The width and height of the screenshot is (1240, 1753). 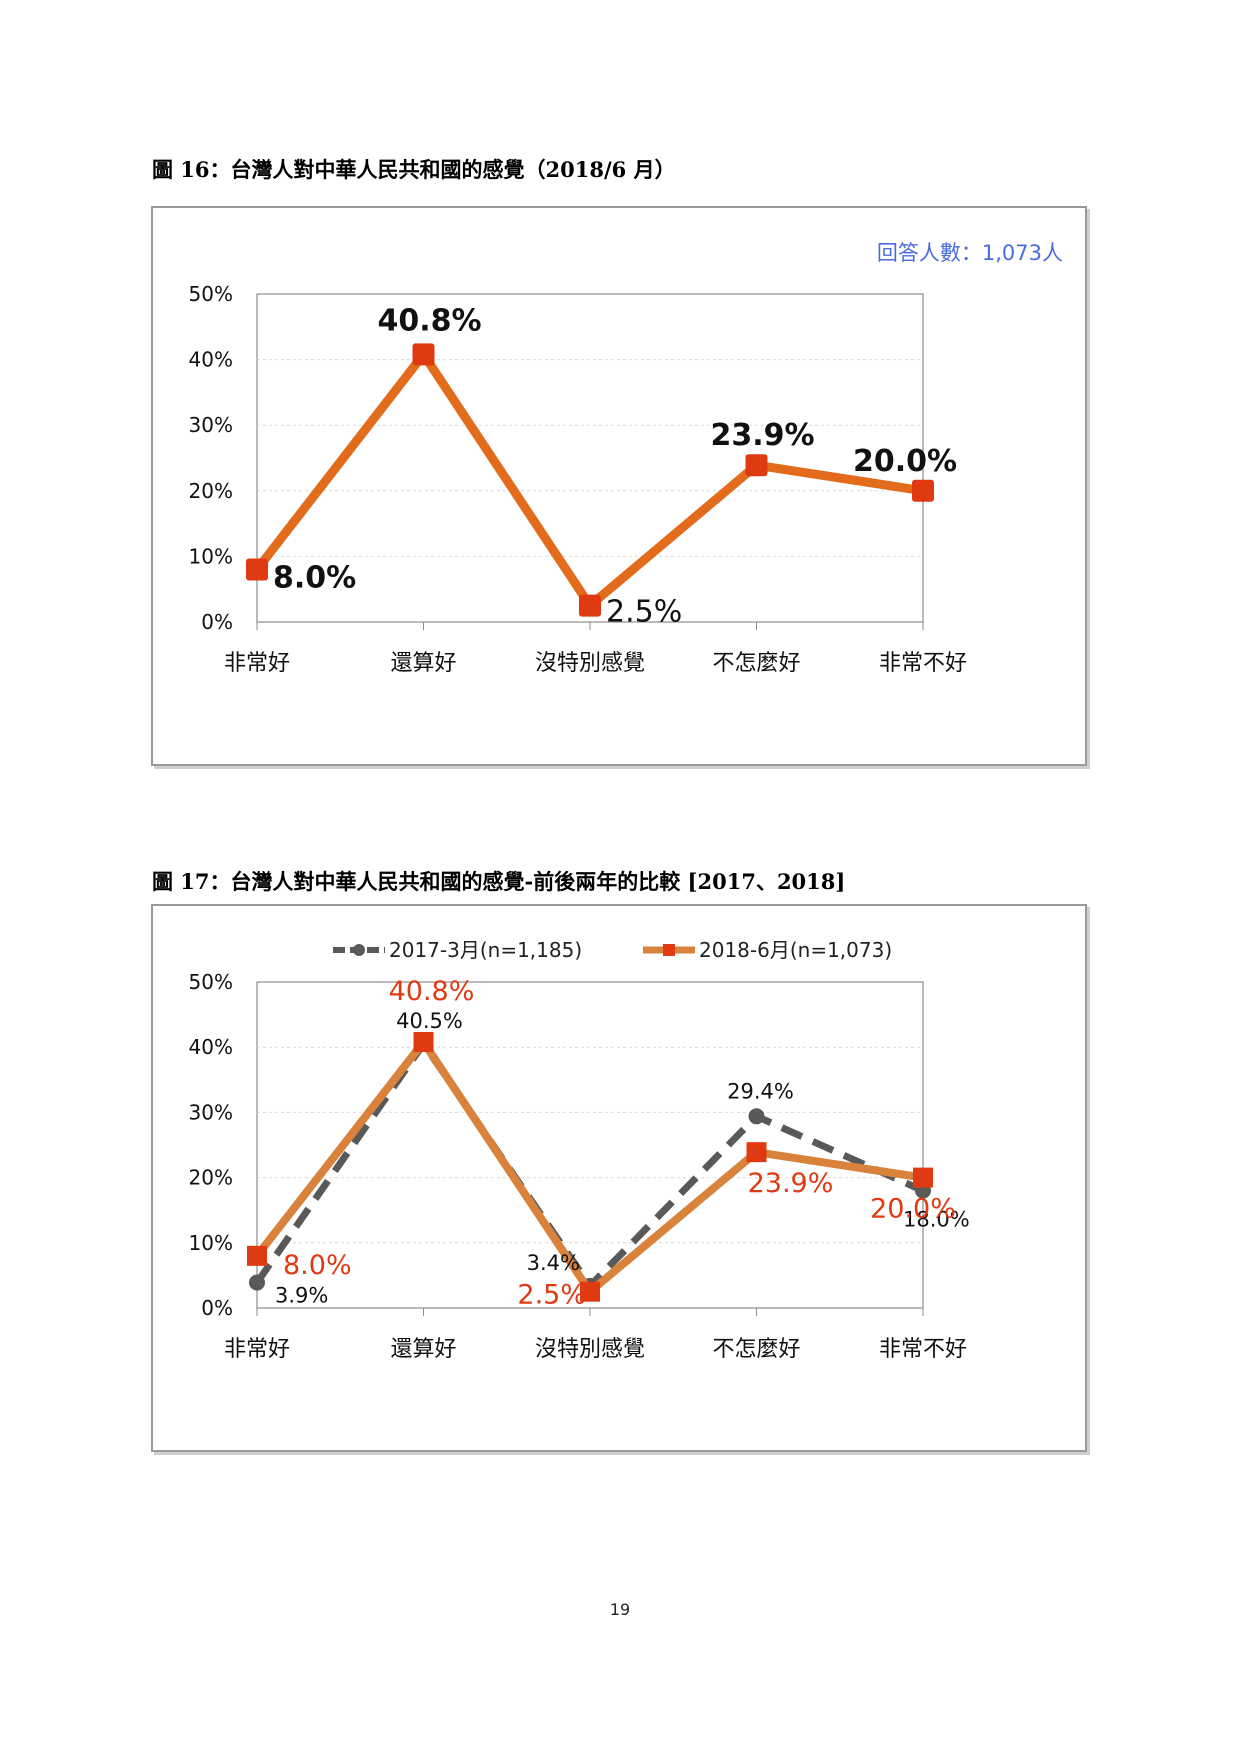 I want to click on series-2018-line, so click(x=588, y=1166).